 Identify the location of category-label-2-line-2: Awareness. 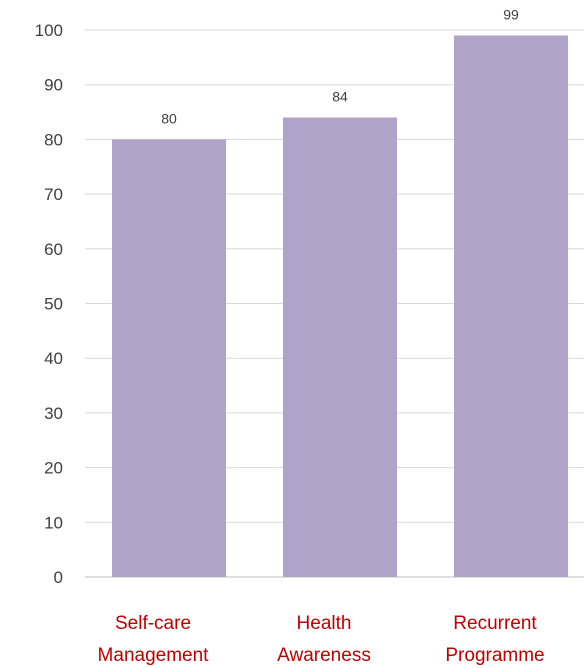
(324, 655).